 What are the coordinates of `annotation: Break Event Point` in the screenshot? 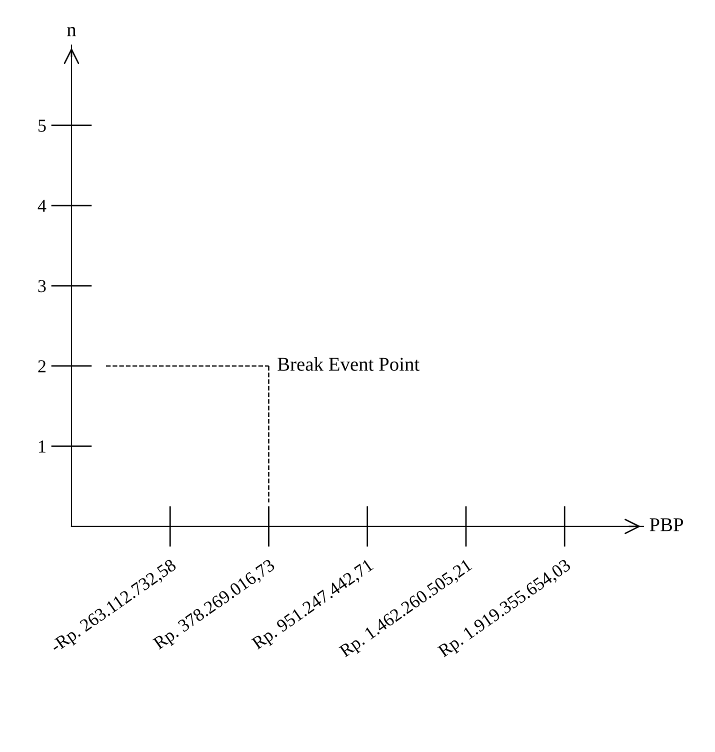 It's located at (349, 364).